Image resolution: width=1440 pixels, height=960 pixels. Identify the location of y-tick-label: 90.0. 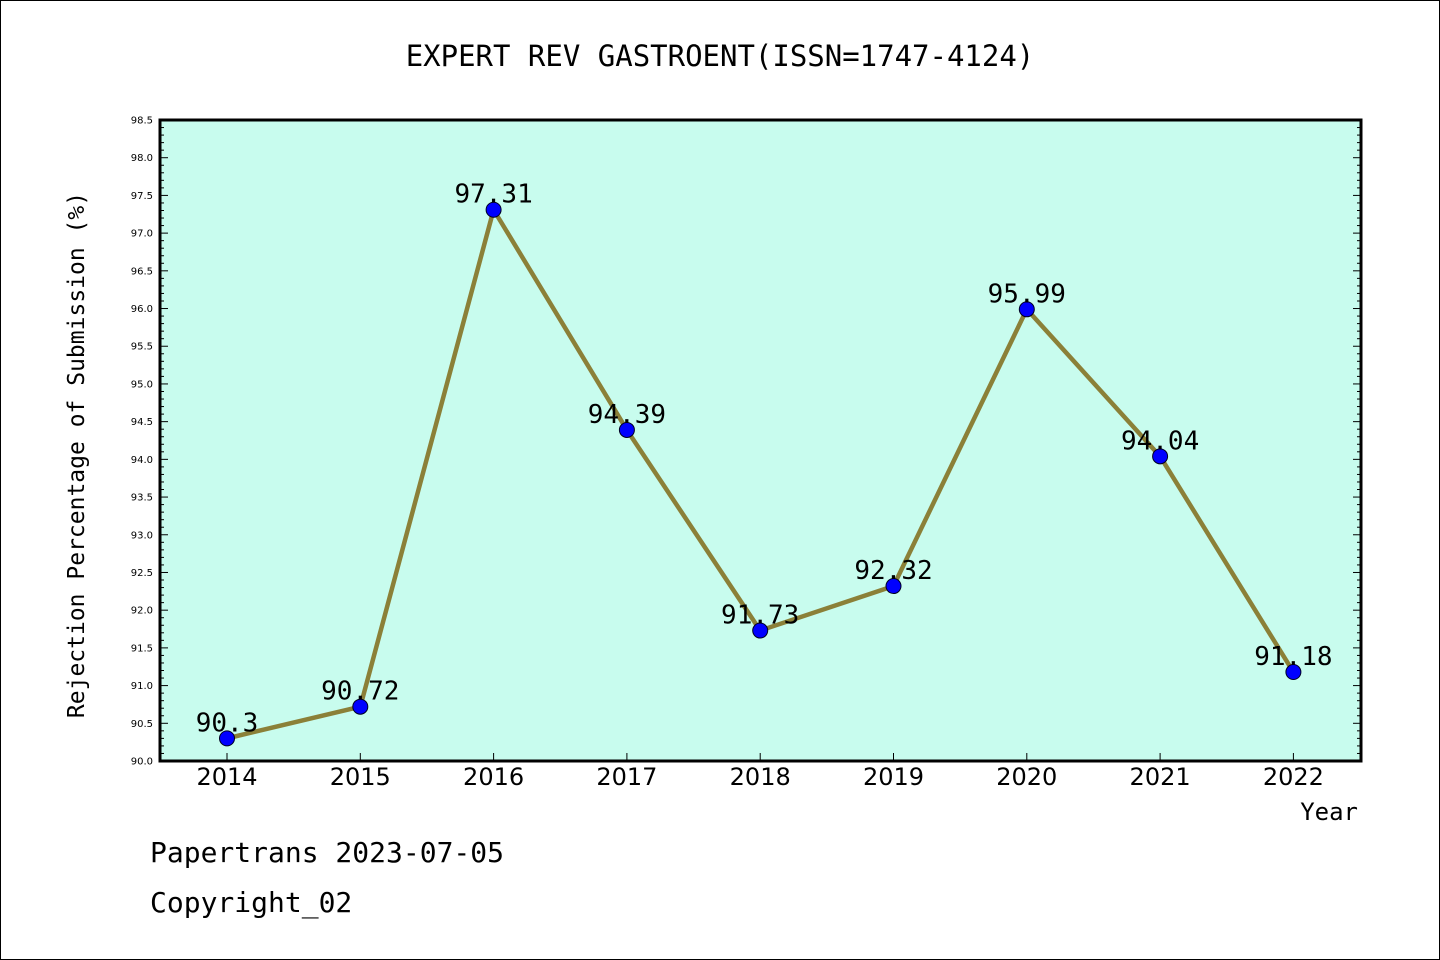
(142, 762).